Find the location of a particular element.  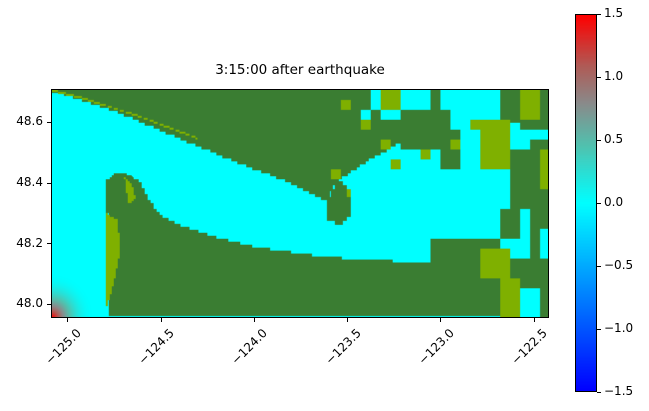

y-tick-label: 48.0 is located at coordinates (29, 303).